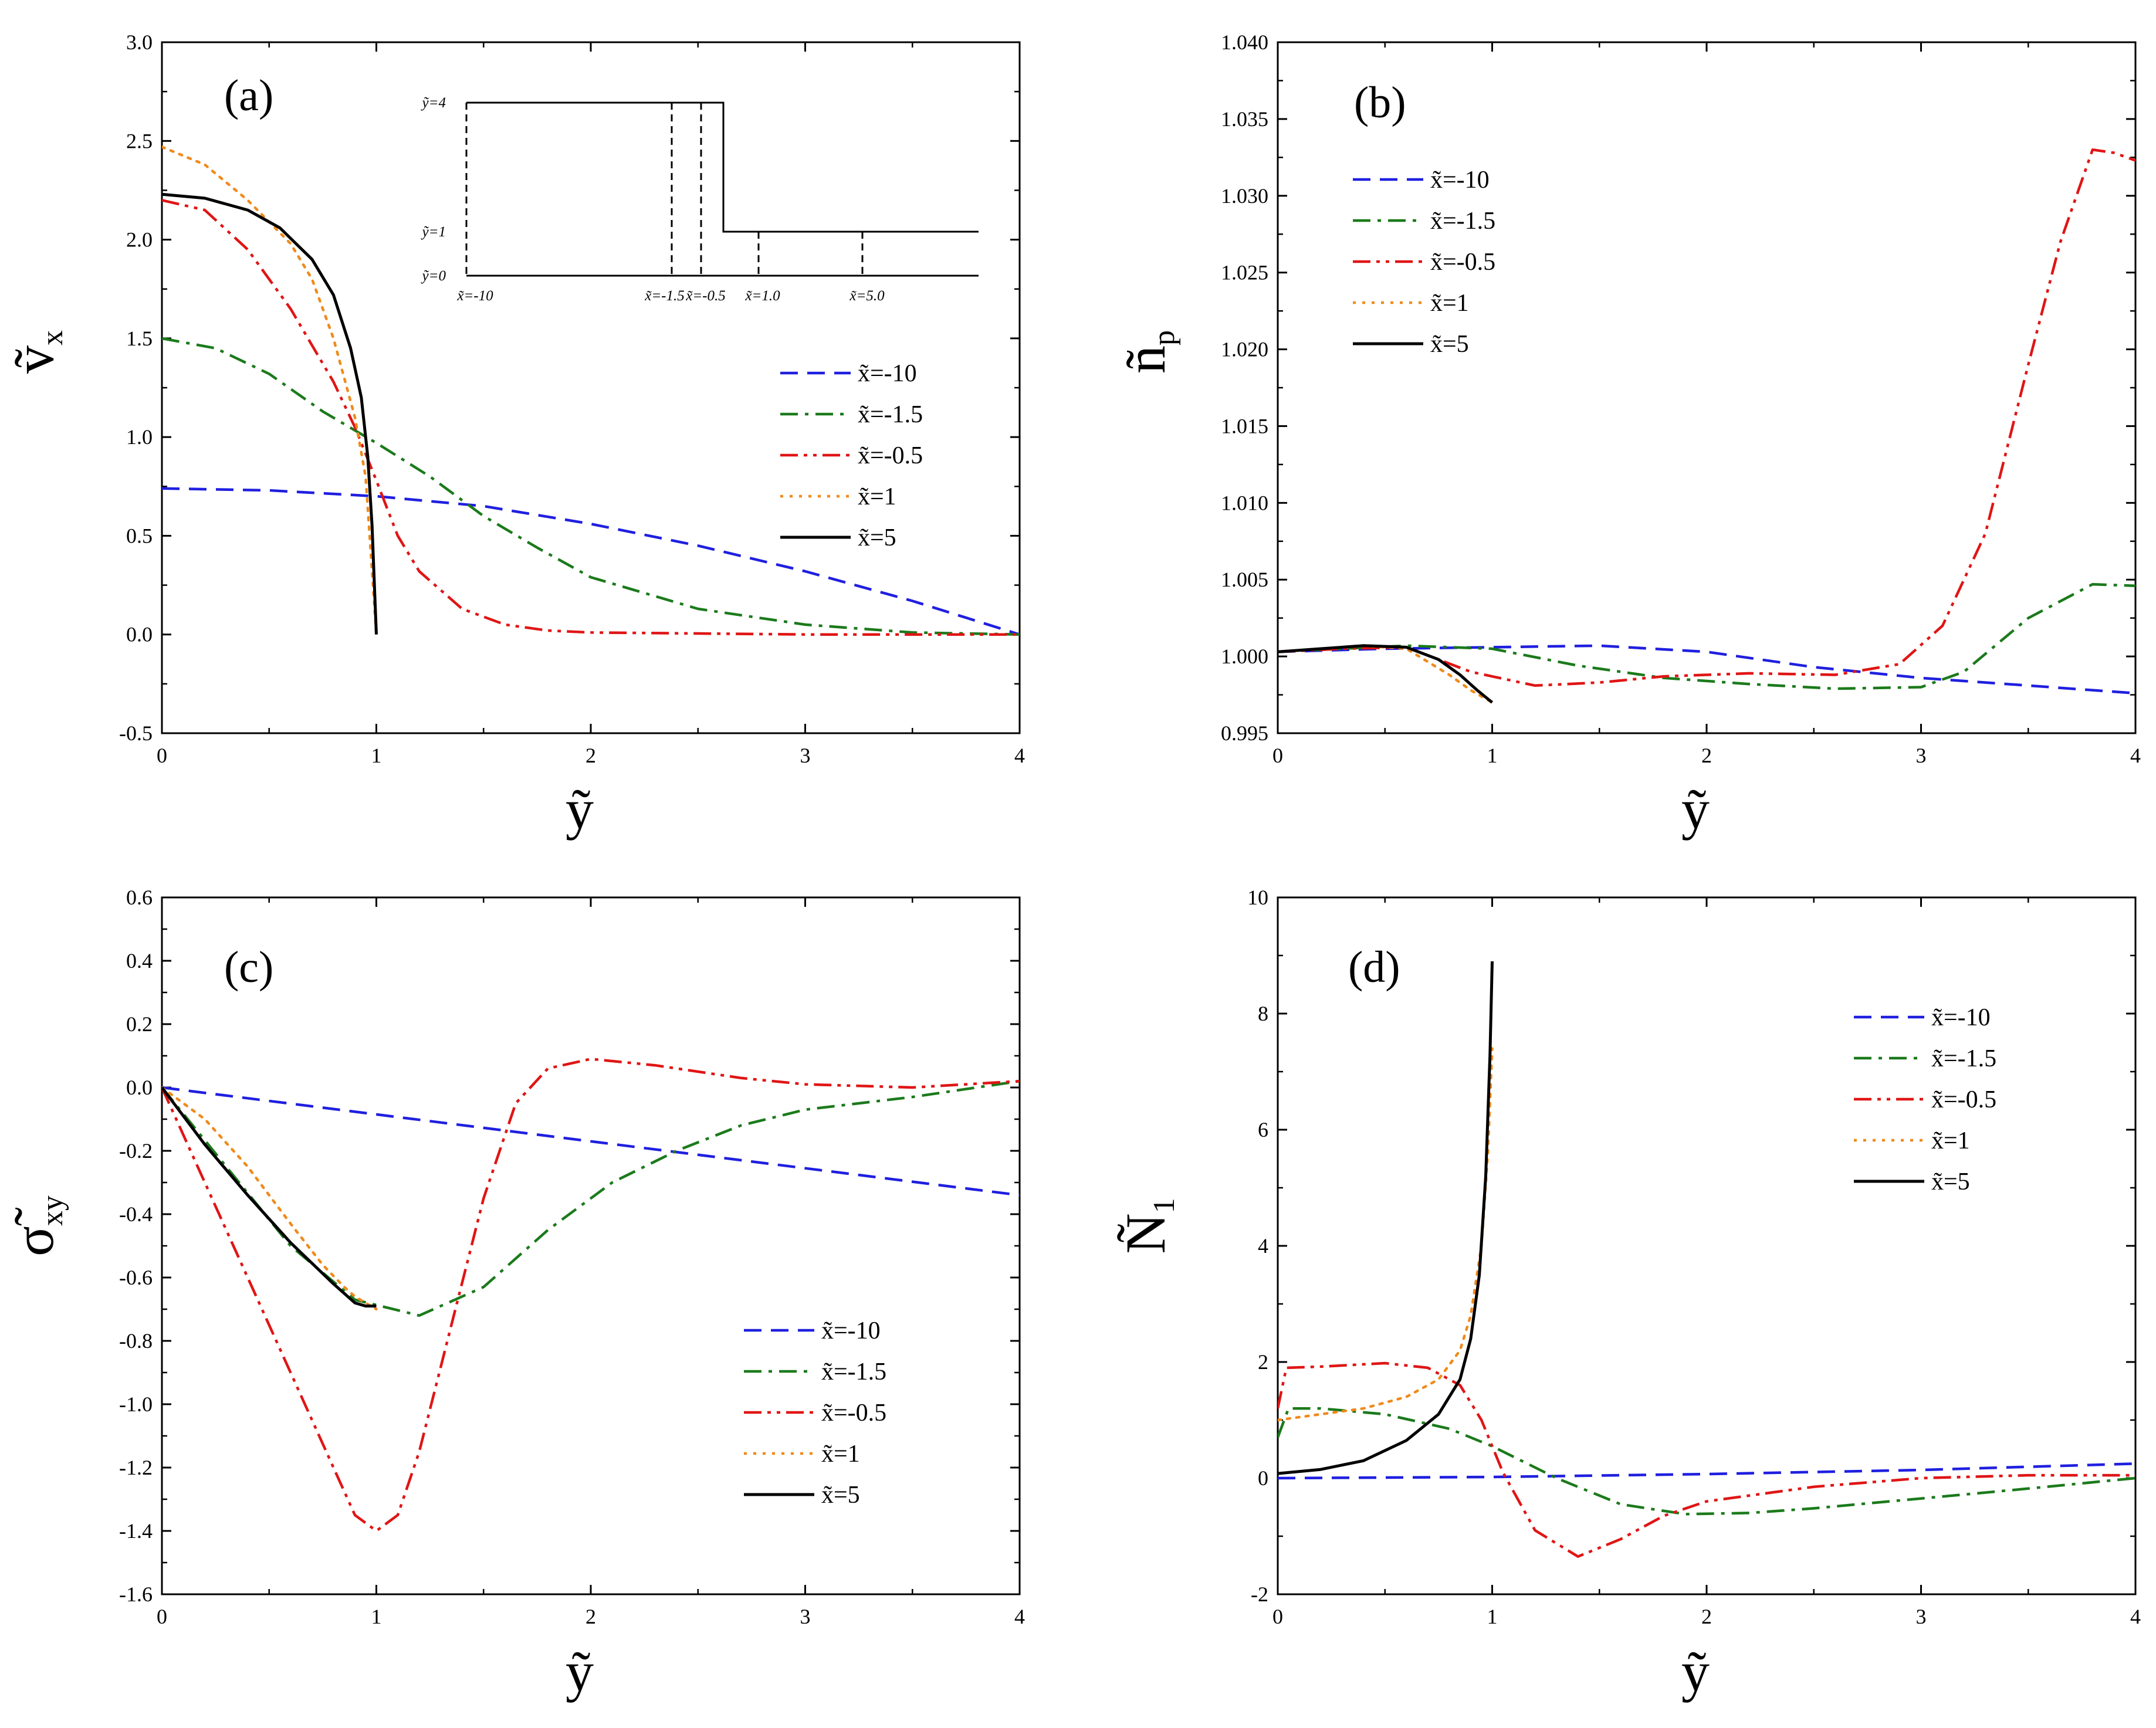 This screenshot has width=2156, height=1728. I want to click on inset-x-label: x̃=1.0, so click(762, 296).